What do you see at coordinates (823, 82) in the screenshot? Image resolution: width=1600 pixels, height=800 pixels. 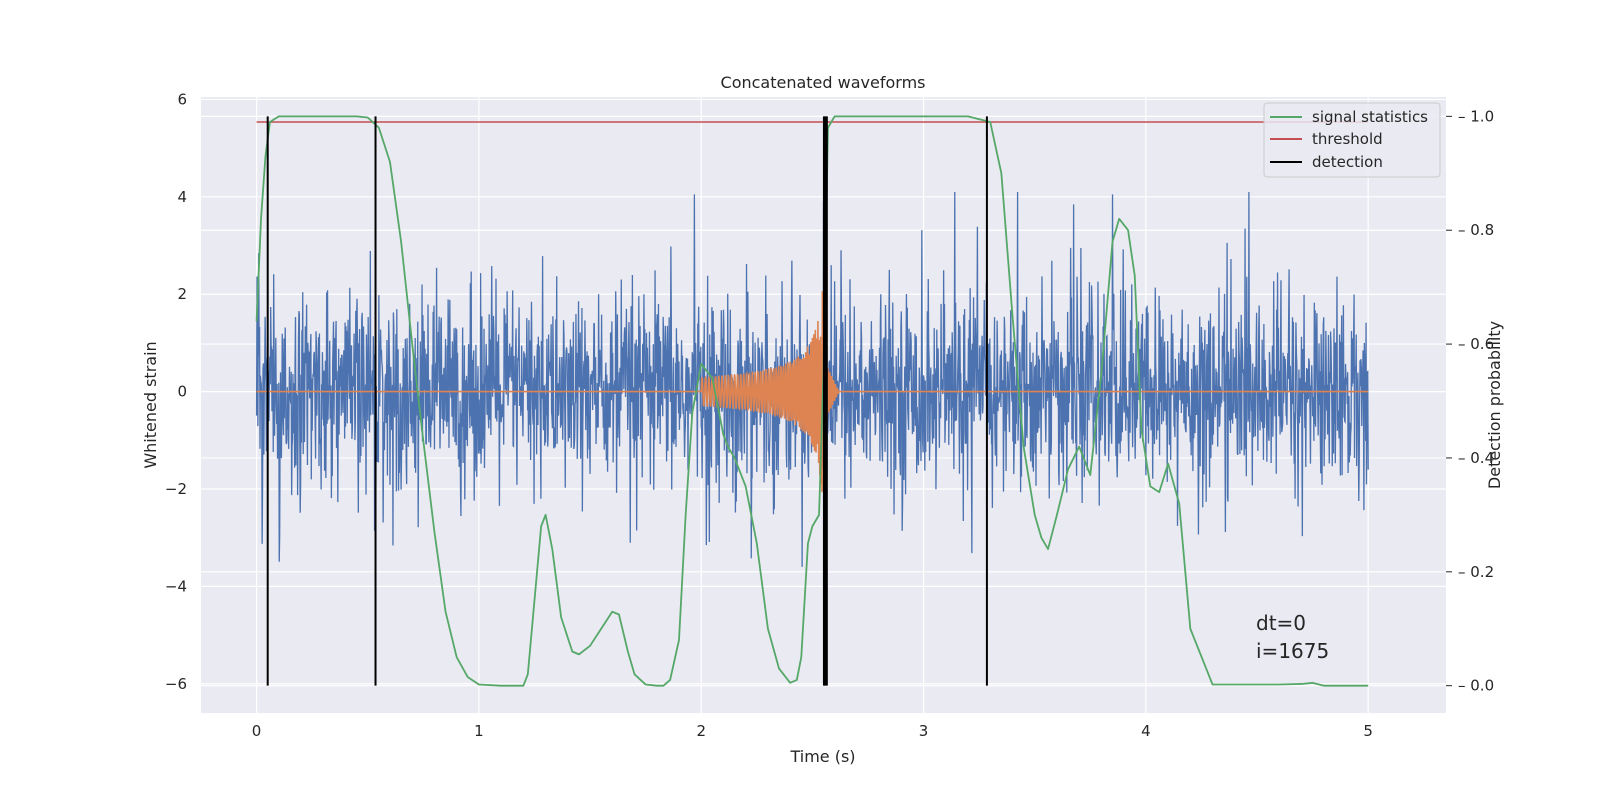 I see `chart-title: Concatenated waveforms` at bounding box center [823, 82].